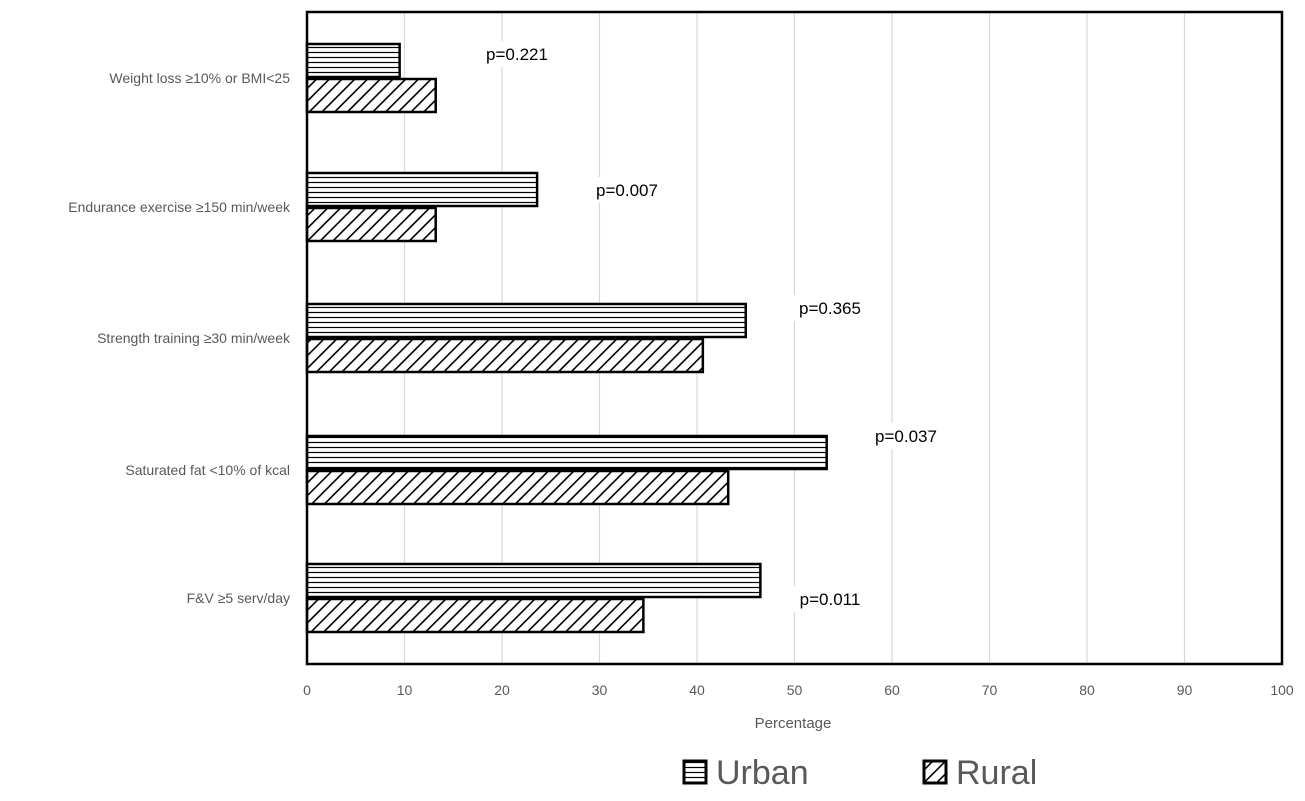 This screenshot has width=1305, height=801. I want to click on x-axis-title: Percentage, so click(793, 723).